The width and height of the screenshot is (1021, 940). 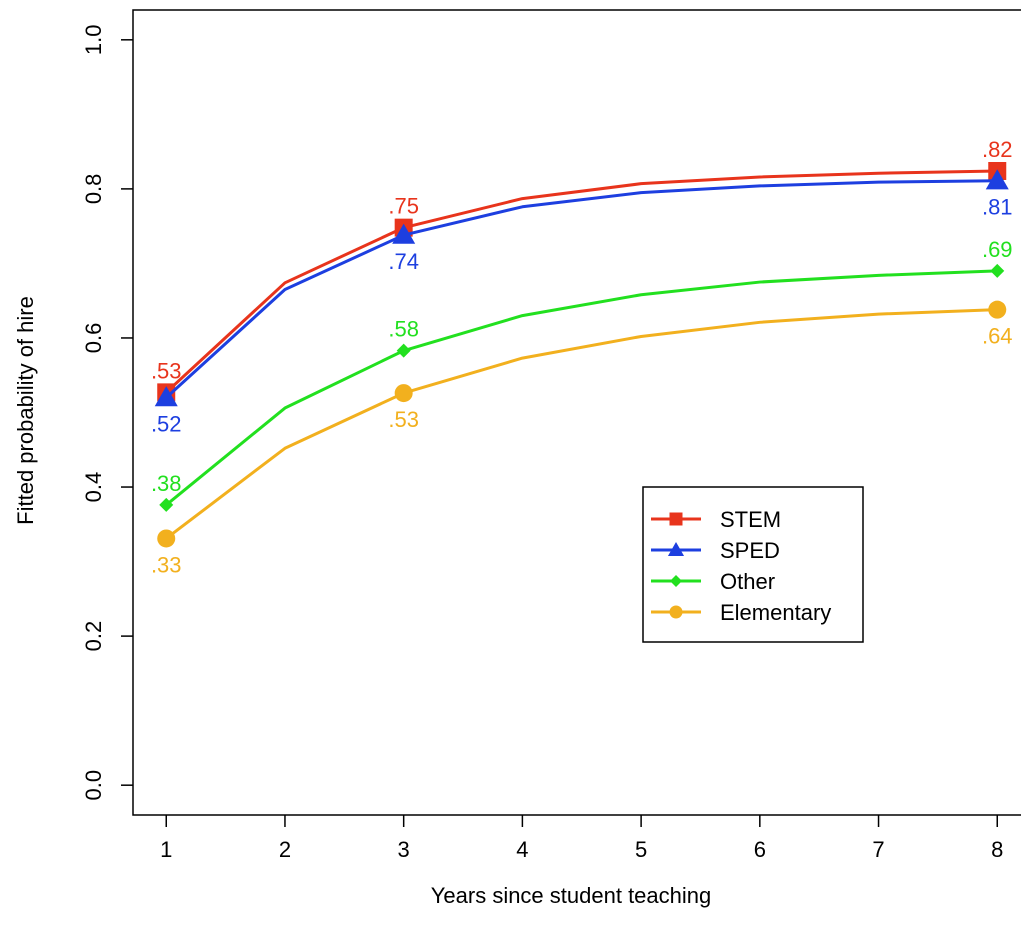 I want to click on data-label-sped: .52, so click(x=166, y=424).